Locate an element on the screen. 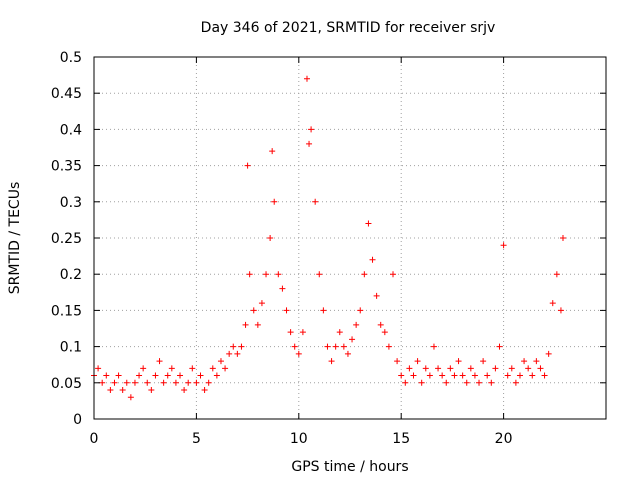  y-tick-label: 0.2 is located at coordinates (71, 275).